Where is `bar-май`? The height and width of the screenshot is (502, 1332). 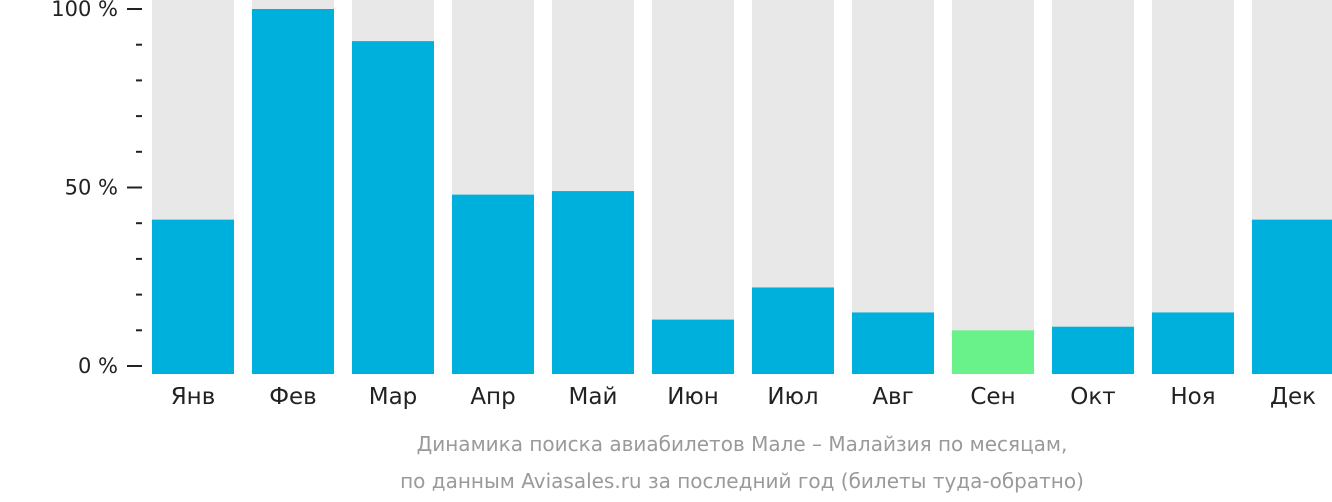
bar-май is located at coordinates (593, 282).